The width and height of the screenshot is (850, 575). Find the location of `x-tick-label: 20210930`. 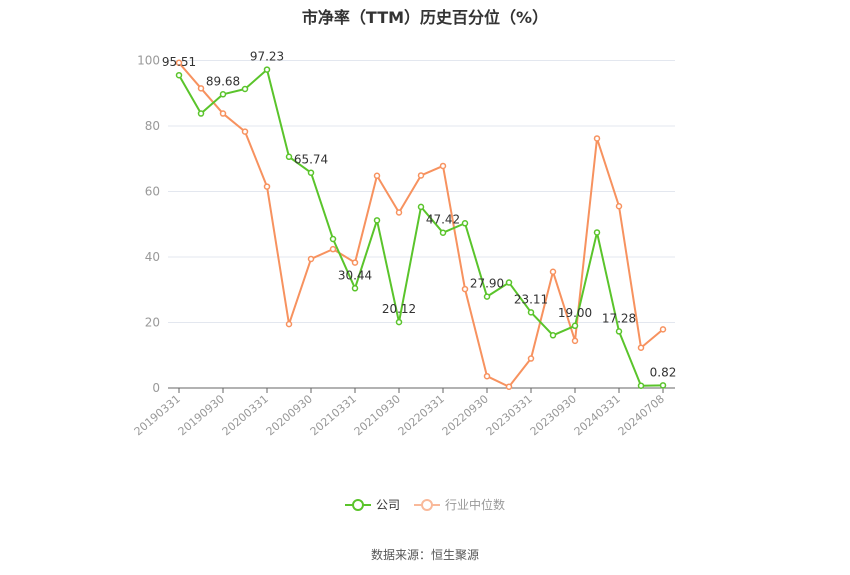

x-tick-label: 20210930 is located at coordinates (377, 415).